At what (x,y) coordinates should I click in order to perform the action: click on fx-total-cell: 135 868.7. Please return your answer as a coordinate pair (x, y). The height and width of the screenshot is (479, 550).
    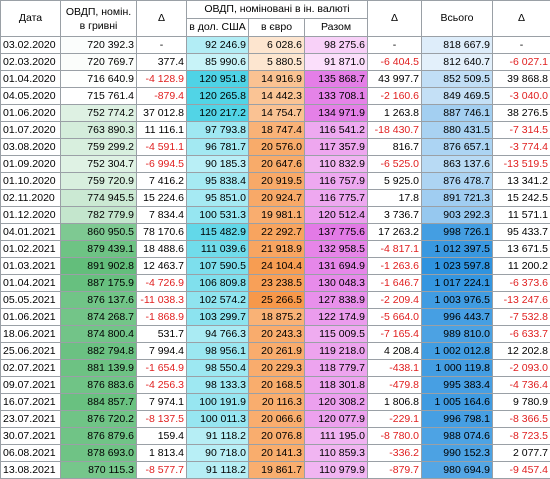
    Looking at the image, I should click on (336, 79).